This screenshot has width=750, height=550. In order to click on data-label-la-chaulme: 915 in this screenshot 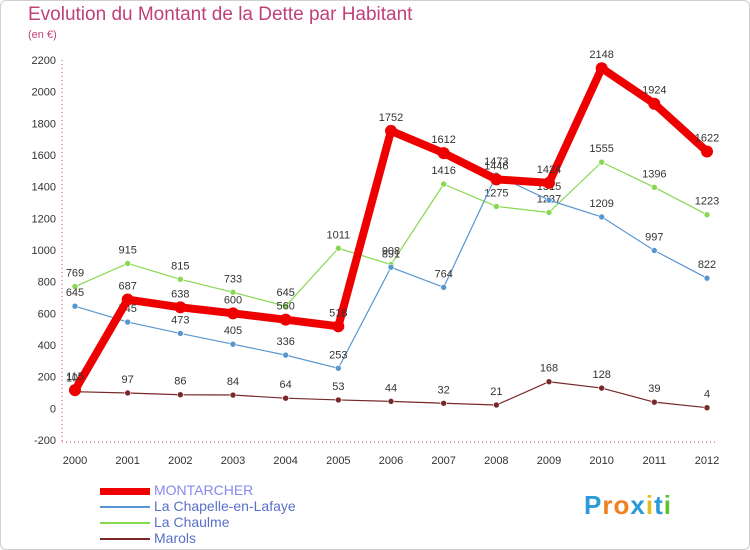, I will do `click(127, 250)`.